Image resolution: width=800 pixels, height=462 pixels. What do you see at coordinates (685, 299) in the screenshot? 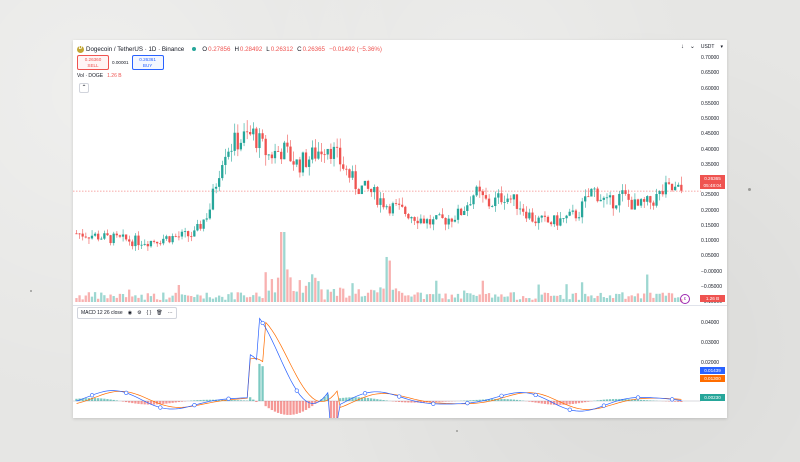
I see `indicator-badge-icon: ε` at bounding box center [685, 299].